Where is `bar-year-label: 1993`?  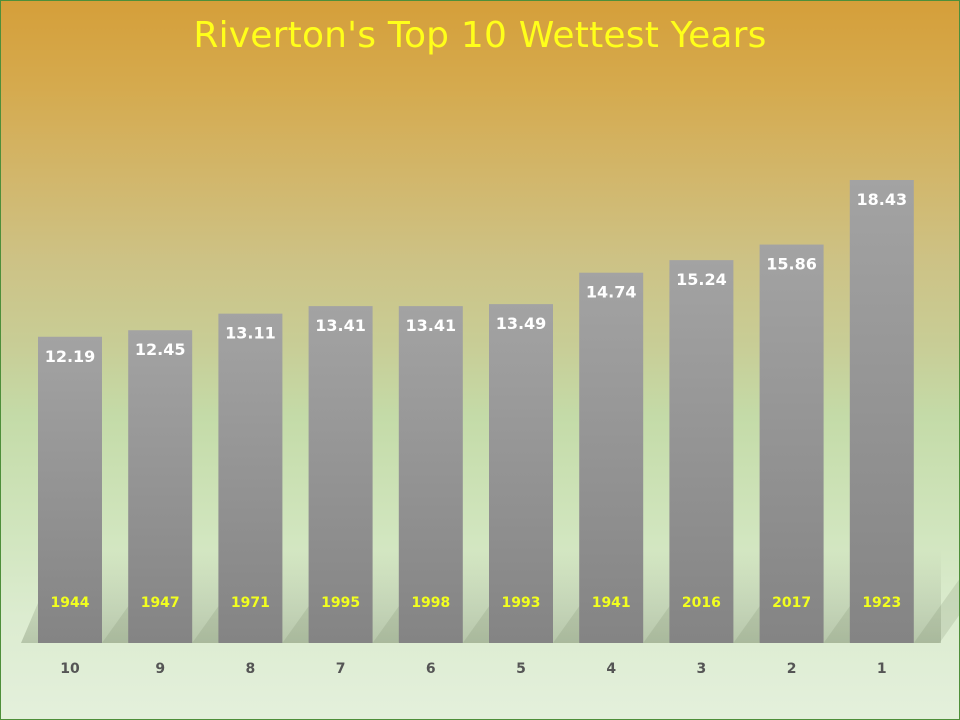
bar-year-label: 1993 is located at coordinates (521, 603).